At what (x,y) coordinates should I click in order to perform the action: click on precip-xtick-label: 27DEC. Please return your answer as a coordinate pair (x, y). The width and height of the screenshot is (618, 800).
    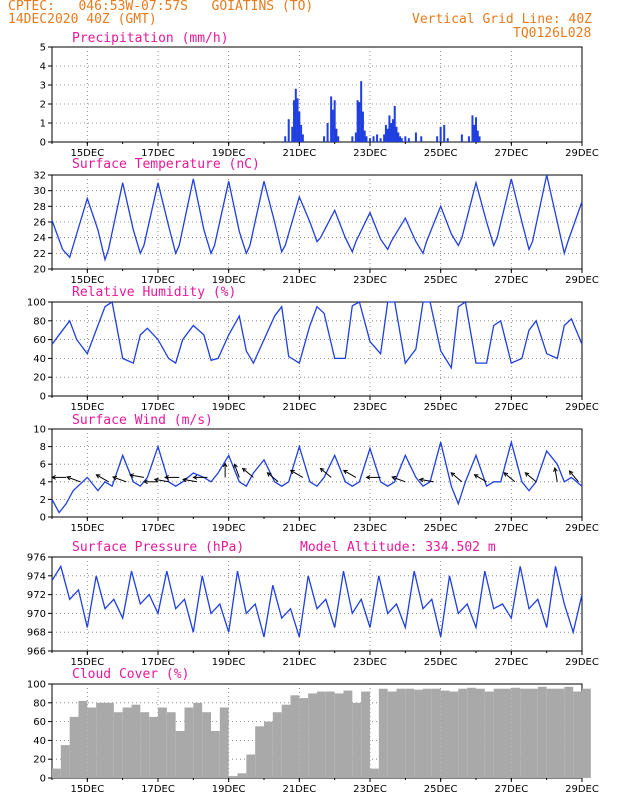
    Looking at the image, I should click on (511, 153).